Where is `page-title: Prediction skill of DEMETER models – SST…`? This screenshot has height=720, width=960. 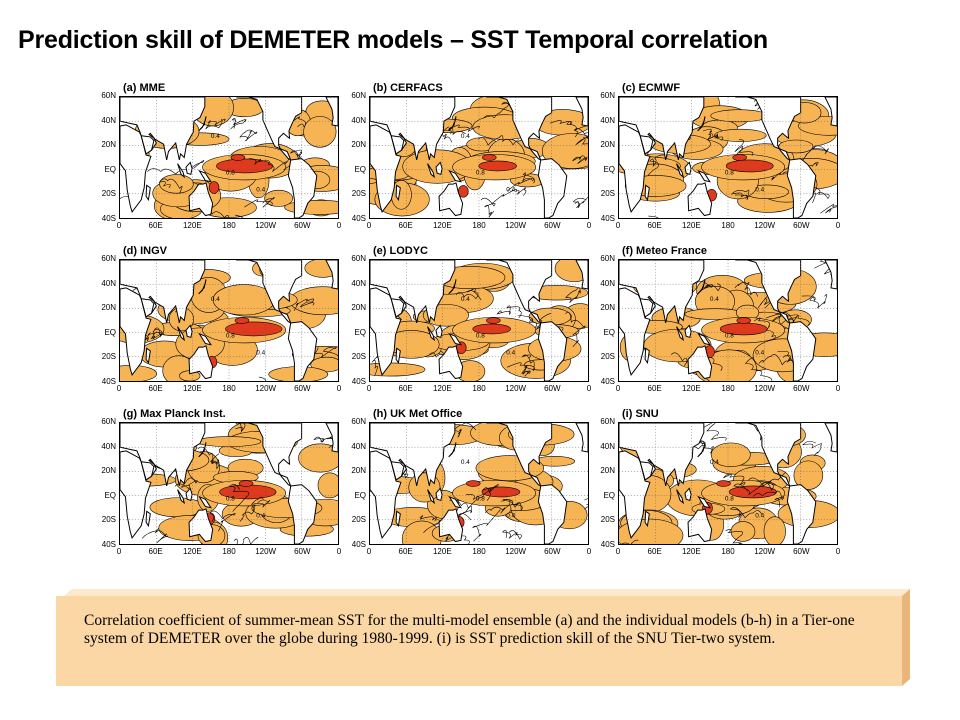 page-title: Prediction skill of DEMETER models – SST… is located at coordinates (393, 40).